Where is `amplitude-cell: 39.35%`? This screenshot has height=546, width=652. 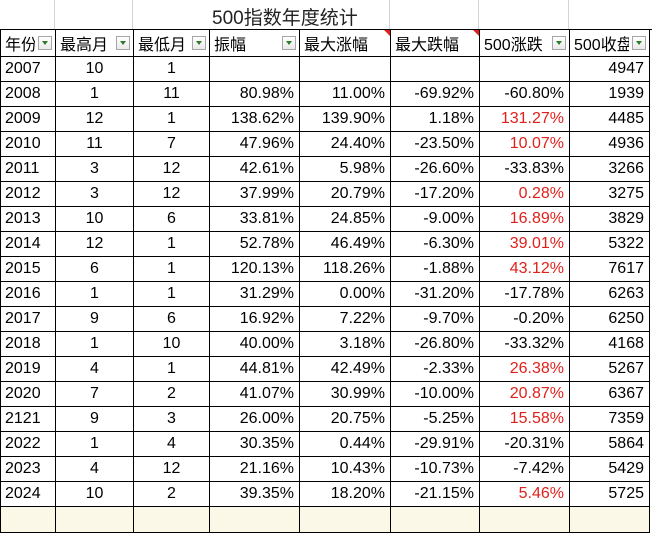
amplitude-cell: 39.35% is located at coordinates (254, 494).